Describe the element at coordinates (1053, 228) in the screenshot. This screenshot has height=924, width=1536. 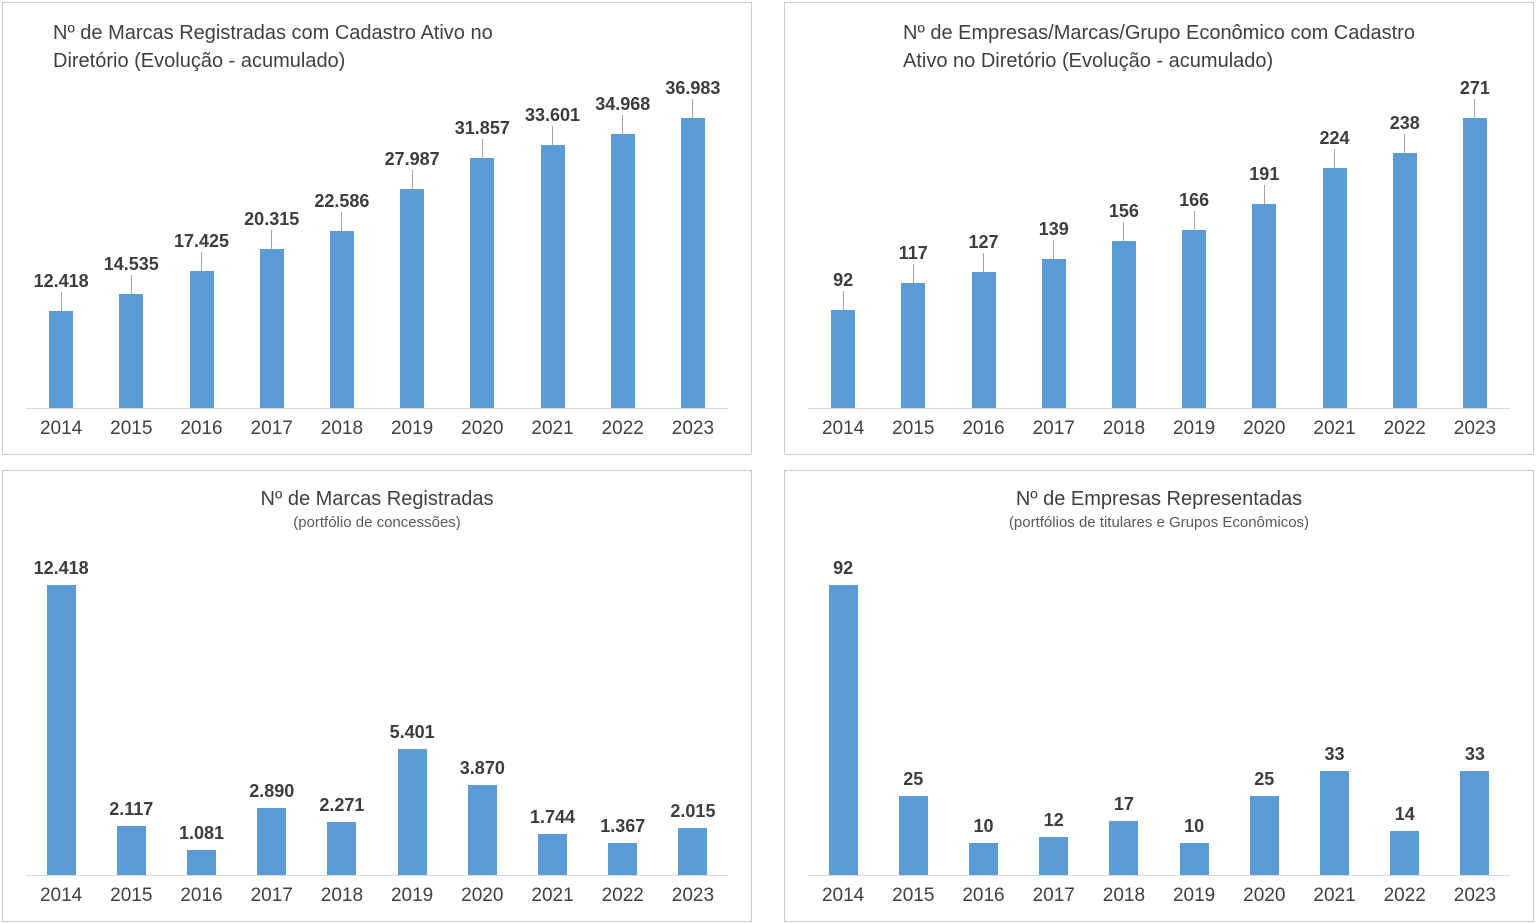
I see `data-label: 139` at that location.